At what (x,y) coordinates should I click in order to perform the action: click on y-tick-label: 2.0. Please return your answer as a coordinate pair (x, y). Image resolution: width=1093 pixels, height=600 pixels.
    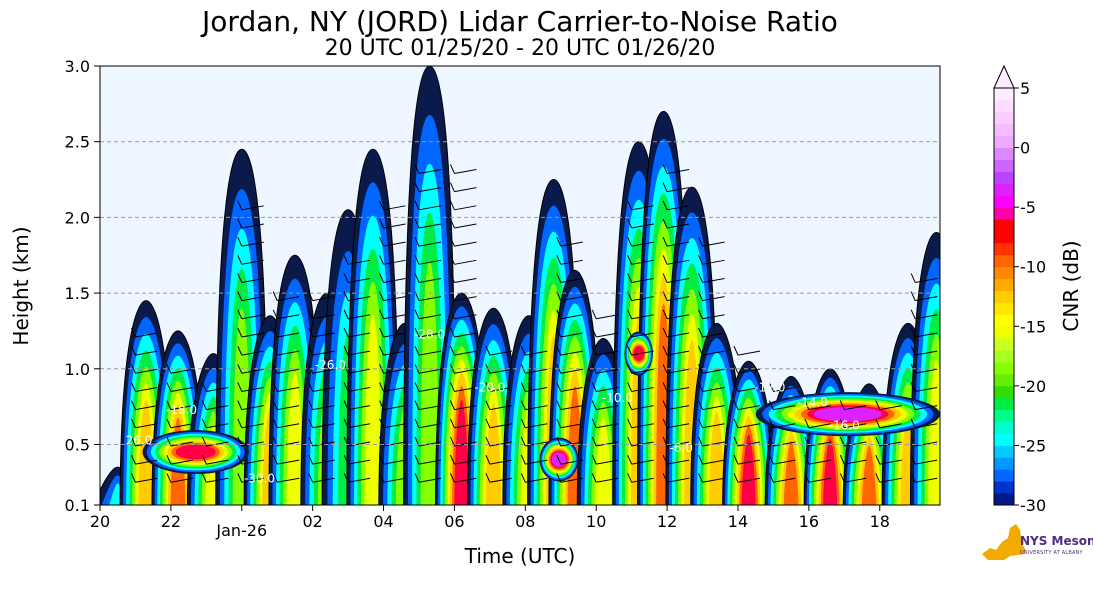
    Looking at the image, I should click on (77, 217).